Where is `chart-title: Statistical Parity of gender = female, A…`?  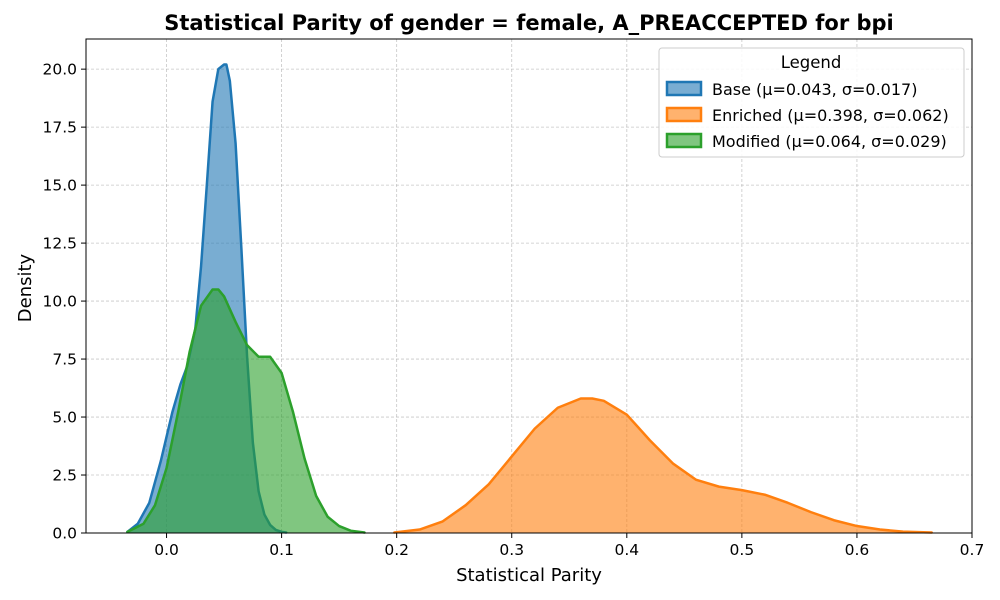 chart-title: Statistical Parity of gender = female, A… is located at coordinates (529, 23).